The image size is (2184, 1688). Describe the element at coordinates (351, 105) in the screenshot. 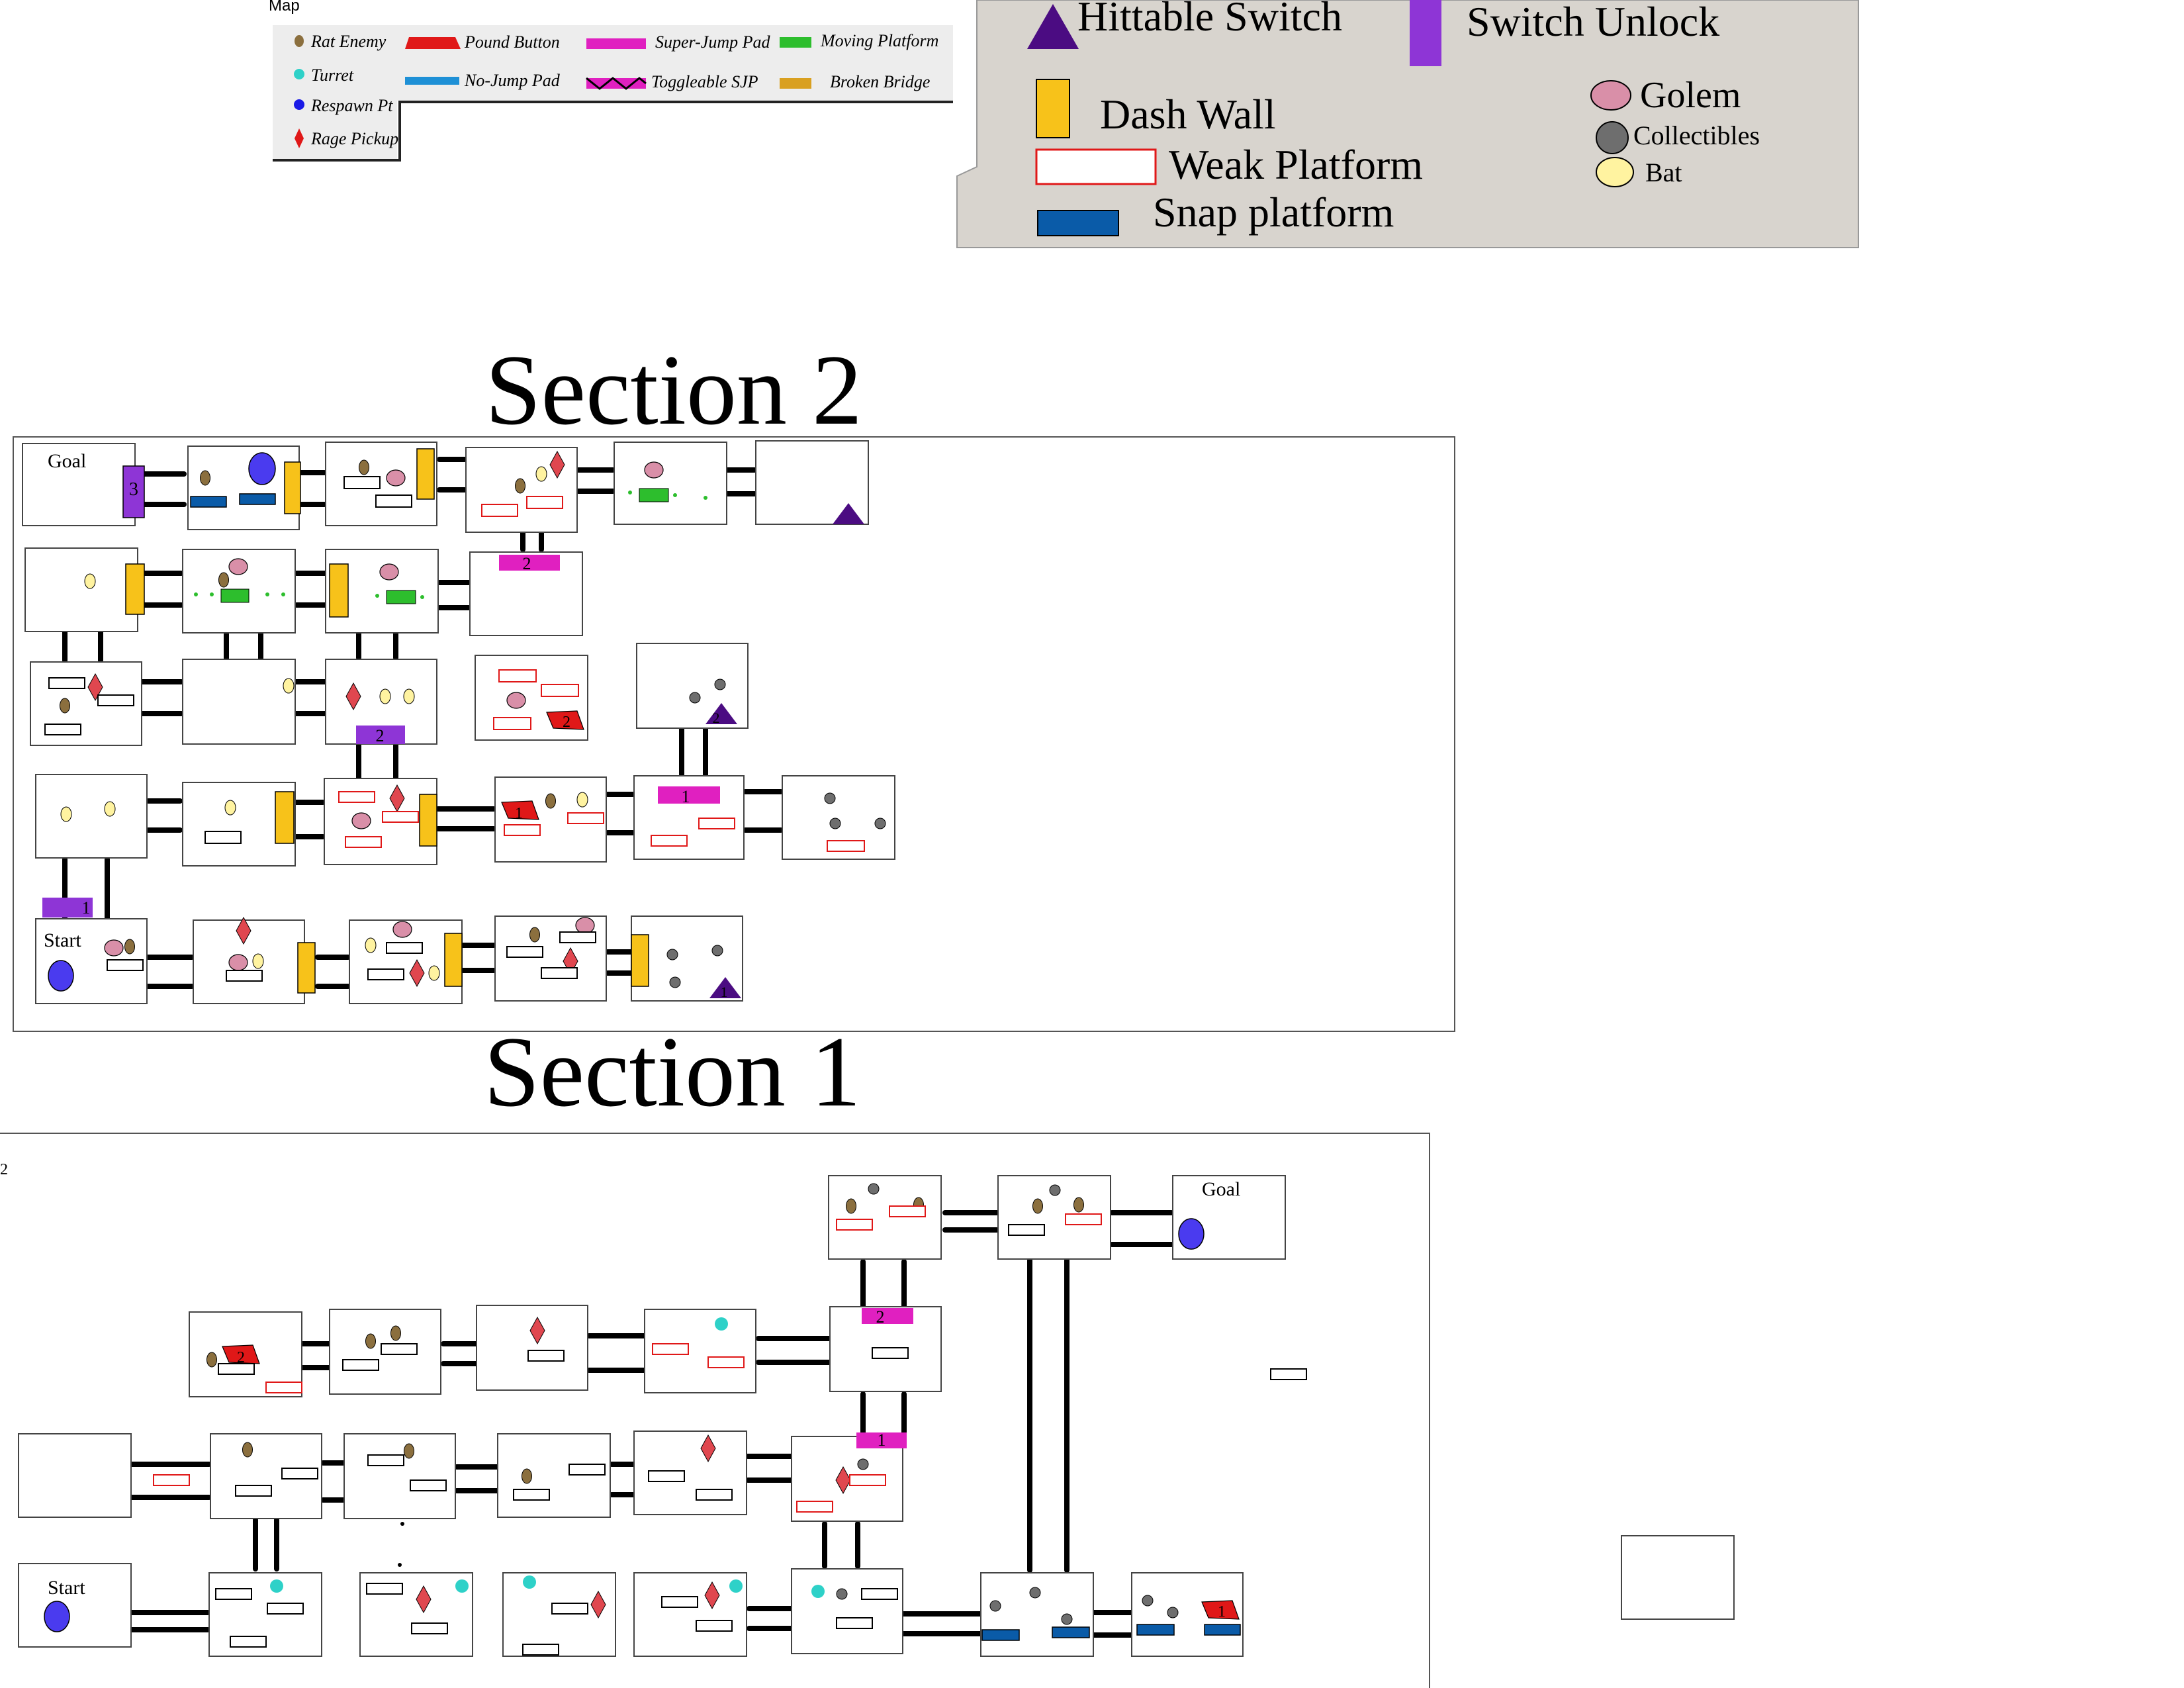

I see `legend-label-respawn: Respawn Pt` at that location.